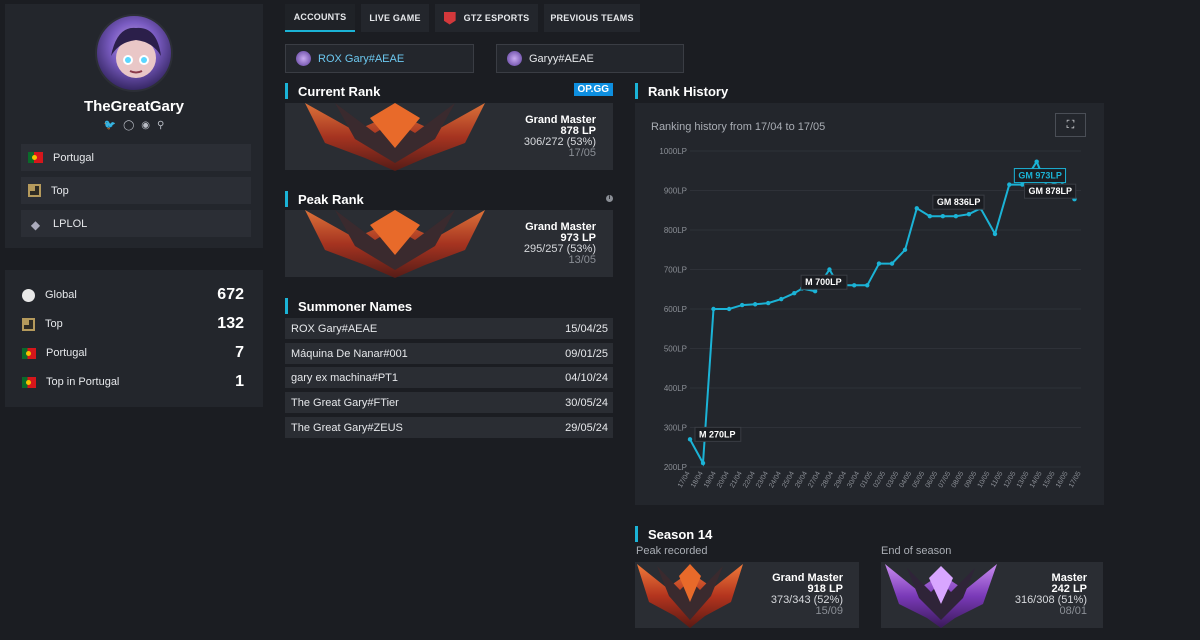  Describe the element at coordinates (449, 427) in the screenshot. I see `summoner-name-row: The Great Gary#ZEUS 29/05/24` at that location.